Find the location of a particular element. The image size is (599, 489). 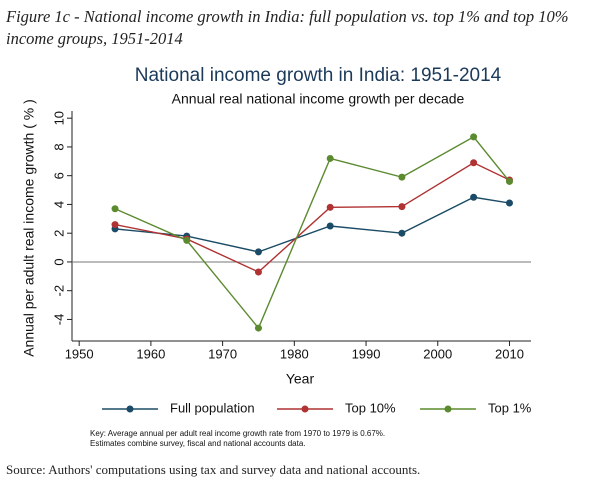

y-tick-label: -4 is located at coordinates (58, 320).